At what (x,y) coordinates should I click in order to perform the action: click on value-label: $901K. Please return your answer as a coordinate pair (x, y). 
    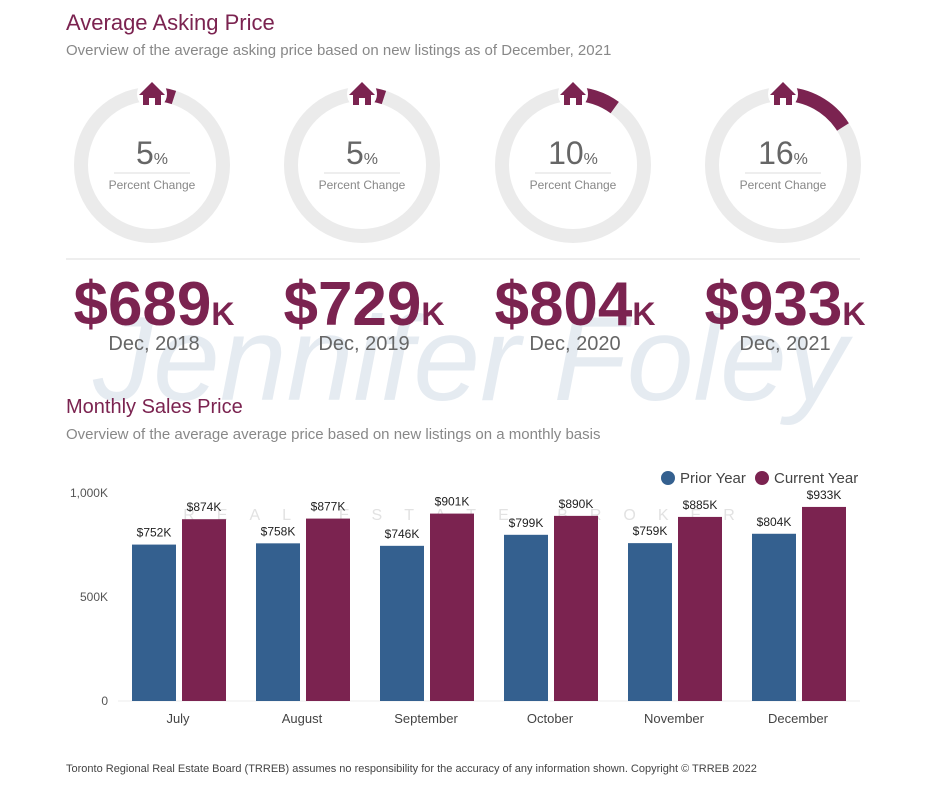
    Looking at the image, I should click on (452, 502).